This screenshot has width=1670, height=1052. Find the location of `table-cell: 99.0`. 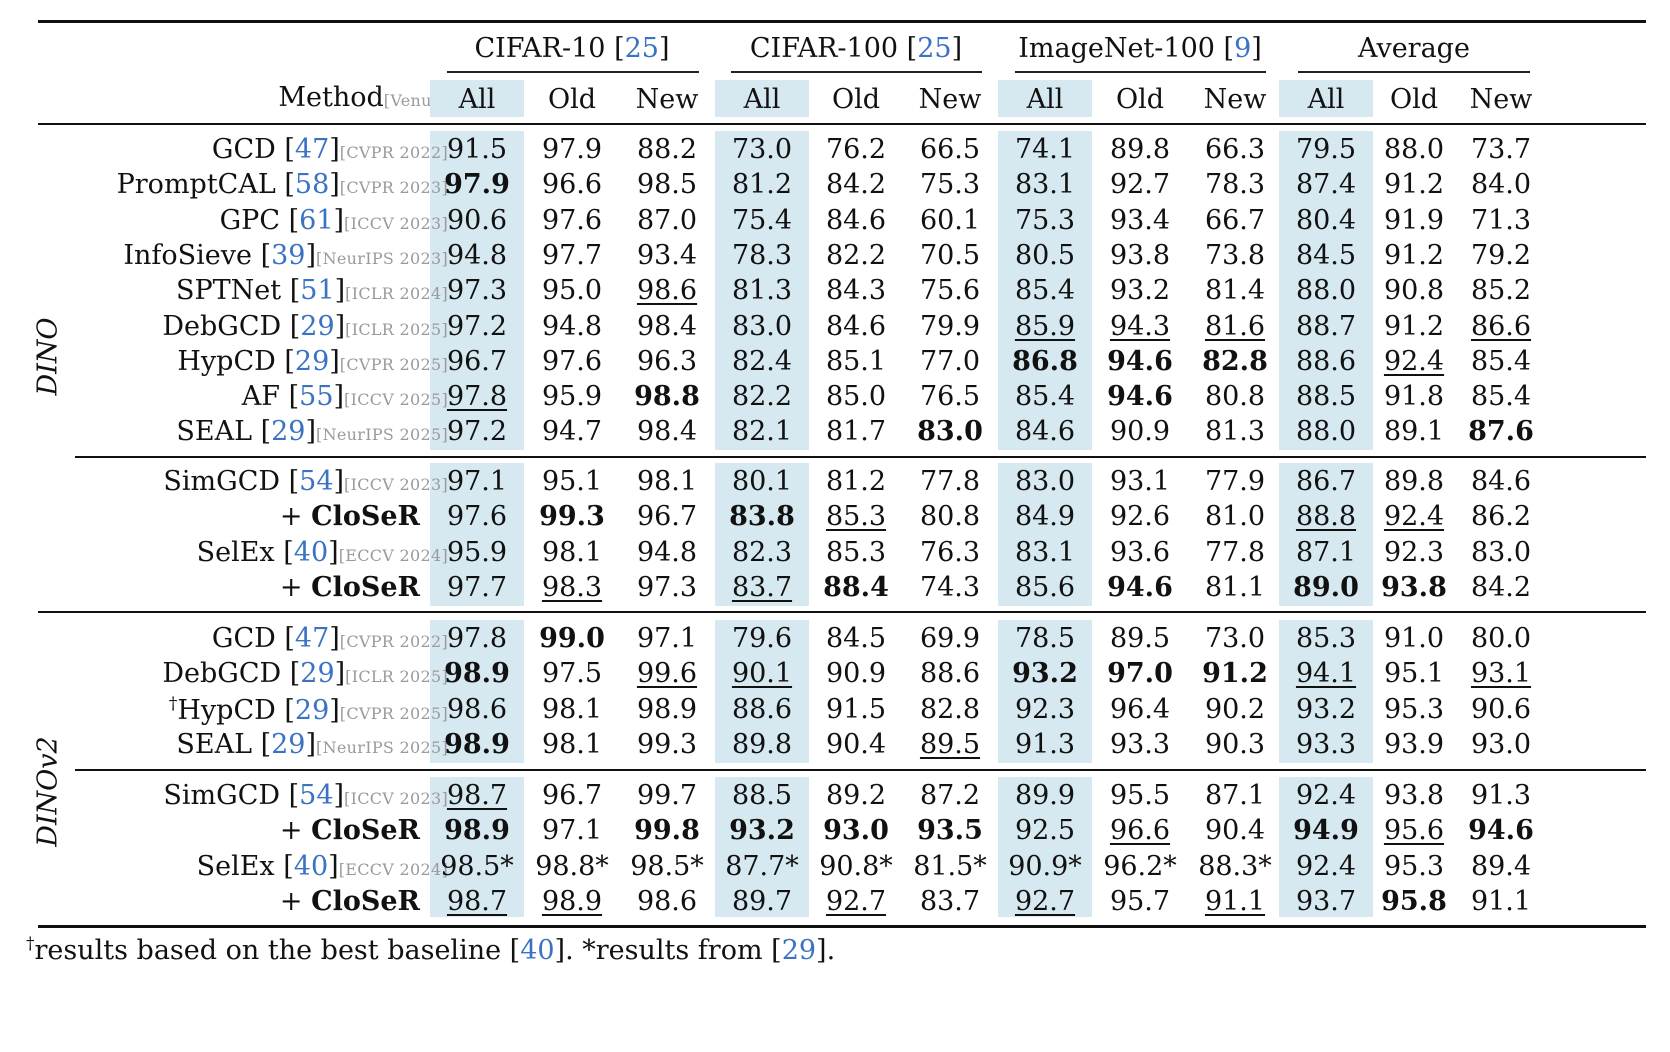

table-cell: 99.0 is located at coordinates (572, 638).